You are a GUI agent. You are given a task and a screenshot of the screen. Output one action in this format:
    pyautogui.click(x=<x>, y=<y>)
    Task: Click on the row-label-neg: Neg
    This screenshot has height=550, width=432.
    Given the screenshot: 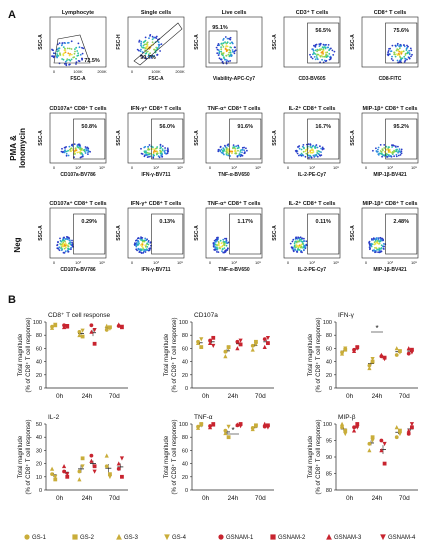 What is the action you would take?
    pyautogui.click(x=17, y=244)
    